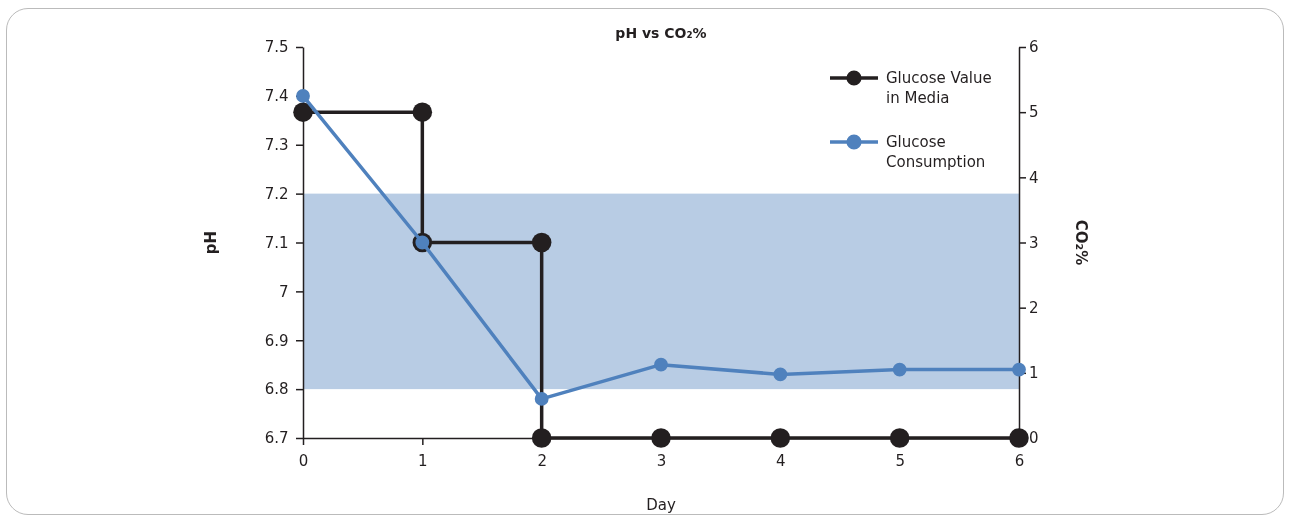 This screenshot has height=525, width=1290. What do you see at coordinates (276, 389) in the screenshot?
I see `y-tick-label: 6.8` at bounding box center [276, 389].